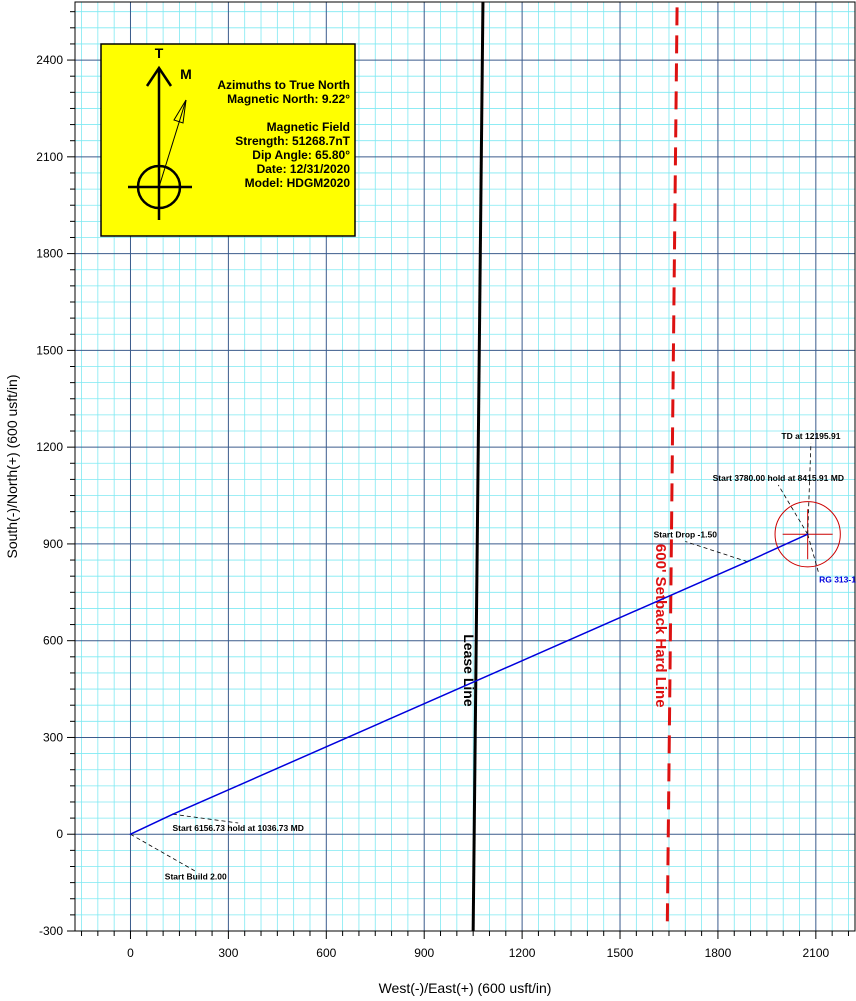 The image size is (856, 1001). What do you see at coordinates (53, 641) in the screenshot?
I see `y-tick-label: 600` at bounding box center [53, 641].